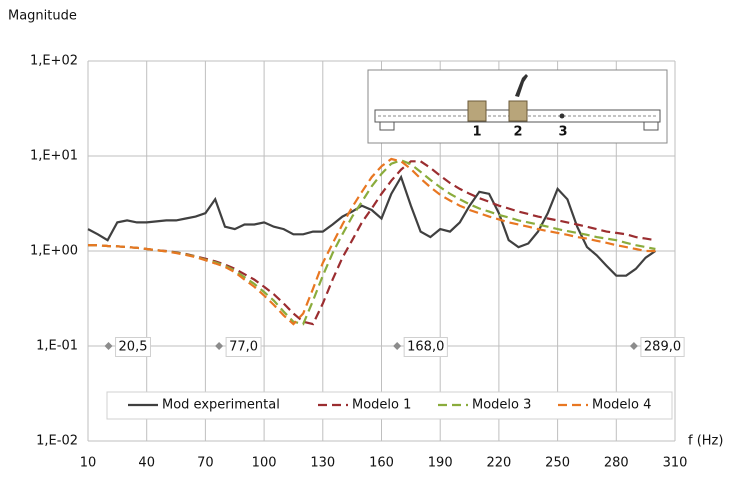 The height and width of the screenshot is (477, 734). Describe the element at coordinates (42, 16) in the screenshot. I see `y-axis-label: Magnitude` at that location.